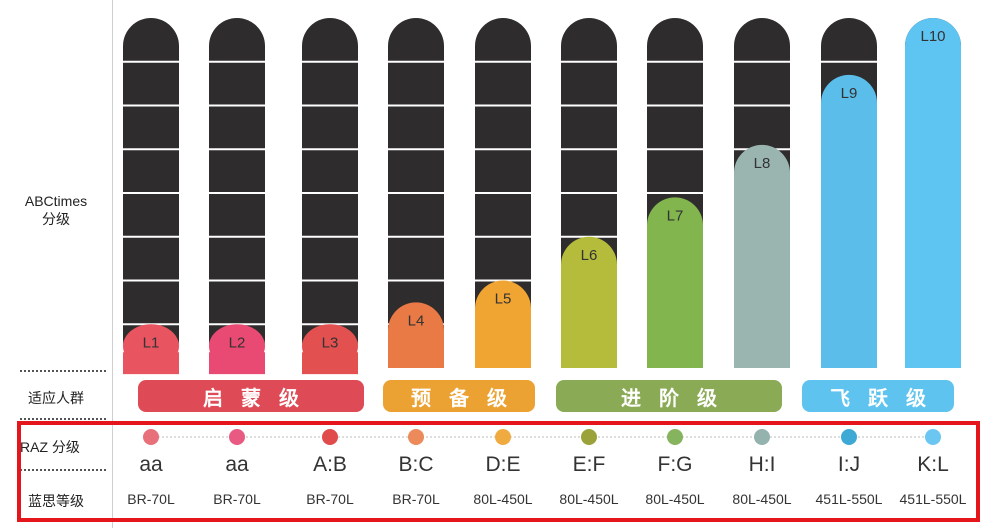 The image size is (1006, 528). I want to click on audience-row-label: 适应人群, so click(56, 398).